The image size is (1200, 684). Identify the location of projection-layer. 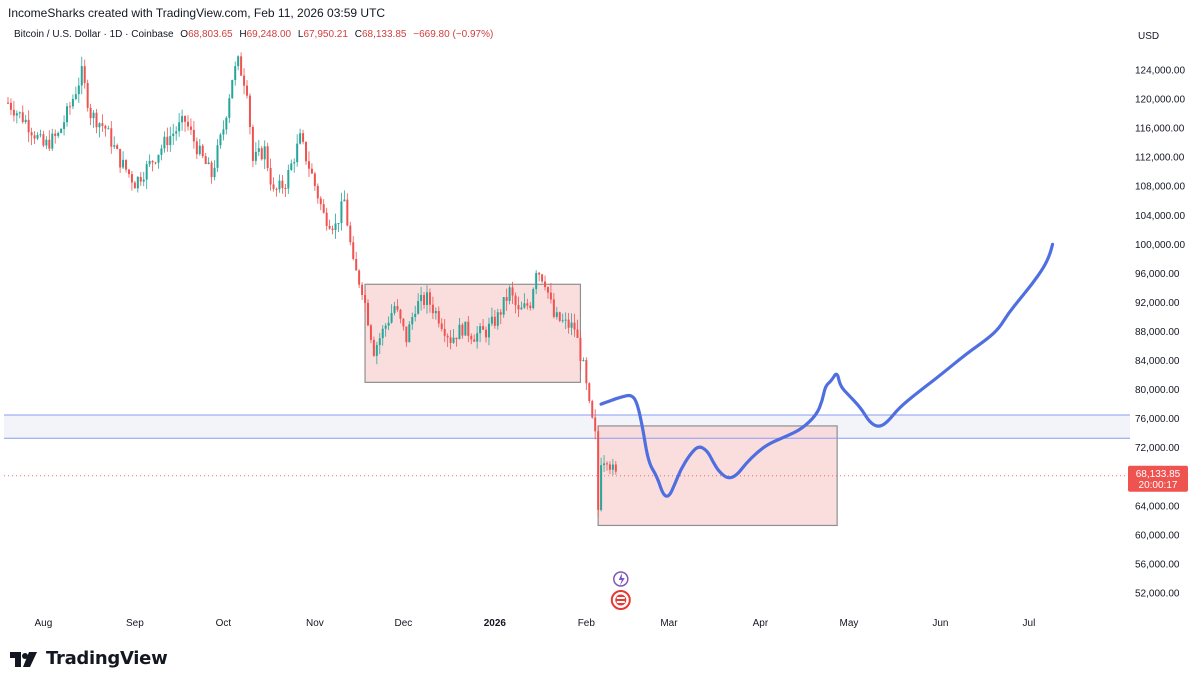
(827, 370).